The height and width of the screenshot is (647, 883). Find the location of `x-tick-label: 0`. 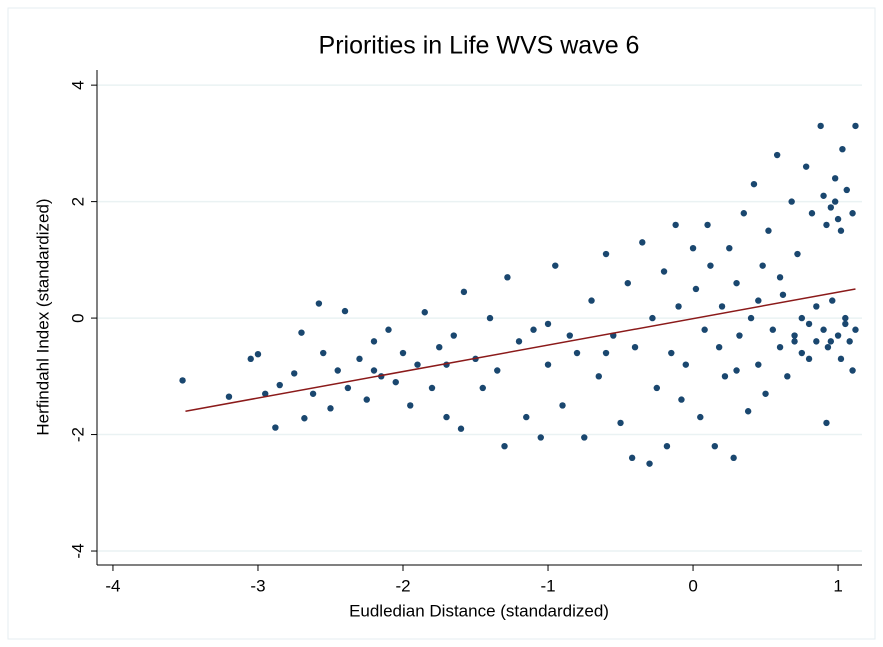

x-tick-label: 0 is located at coordinates (692, 585).